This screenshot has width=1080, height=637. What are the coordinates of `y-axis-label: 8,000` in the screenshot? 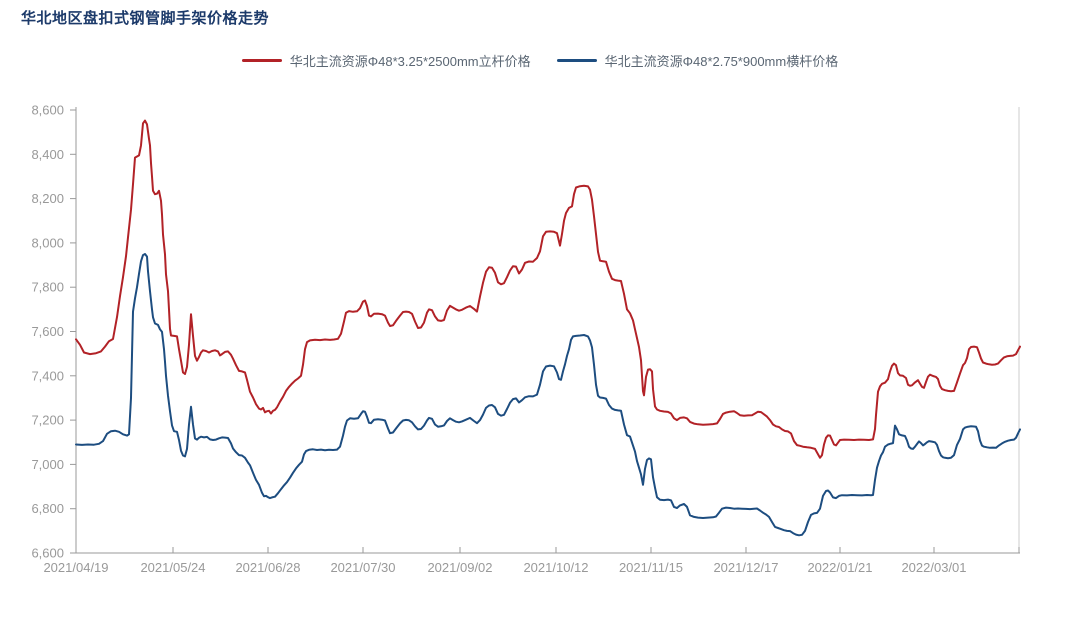 It's located at (47, 242).